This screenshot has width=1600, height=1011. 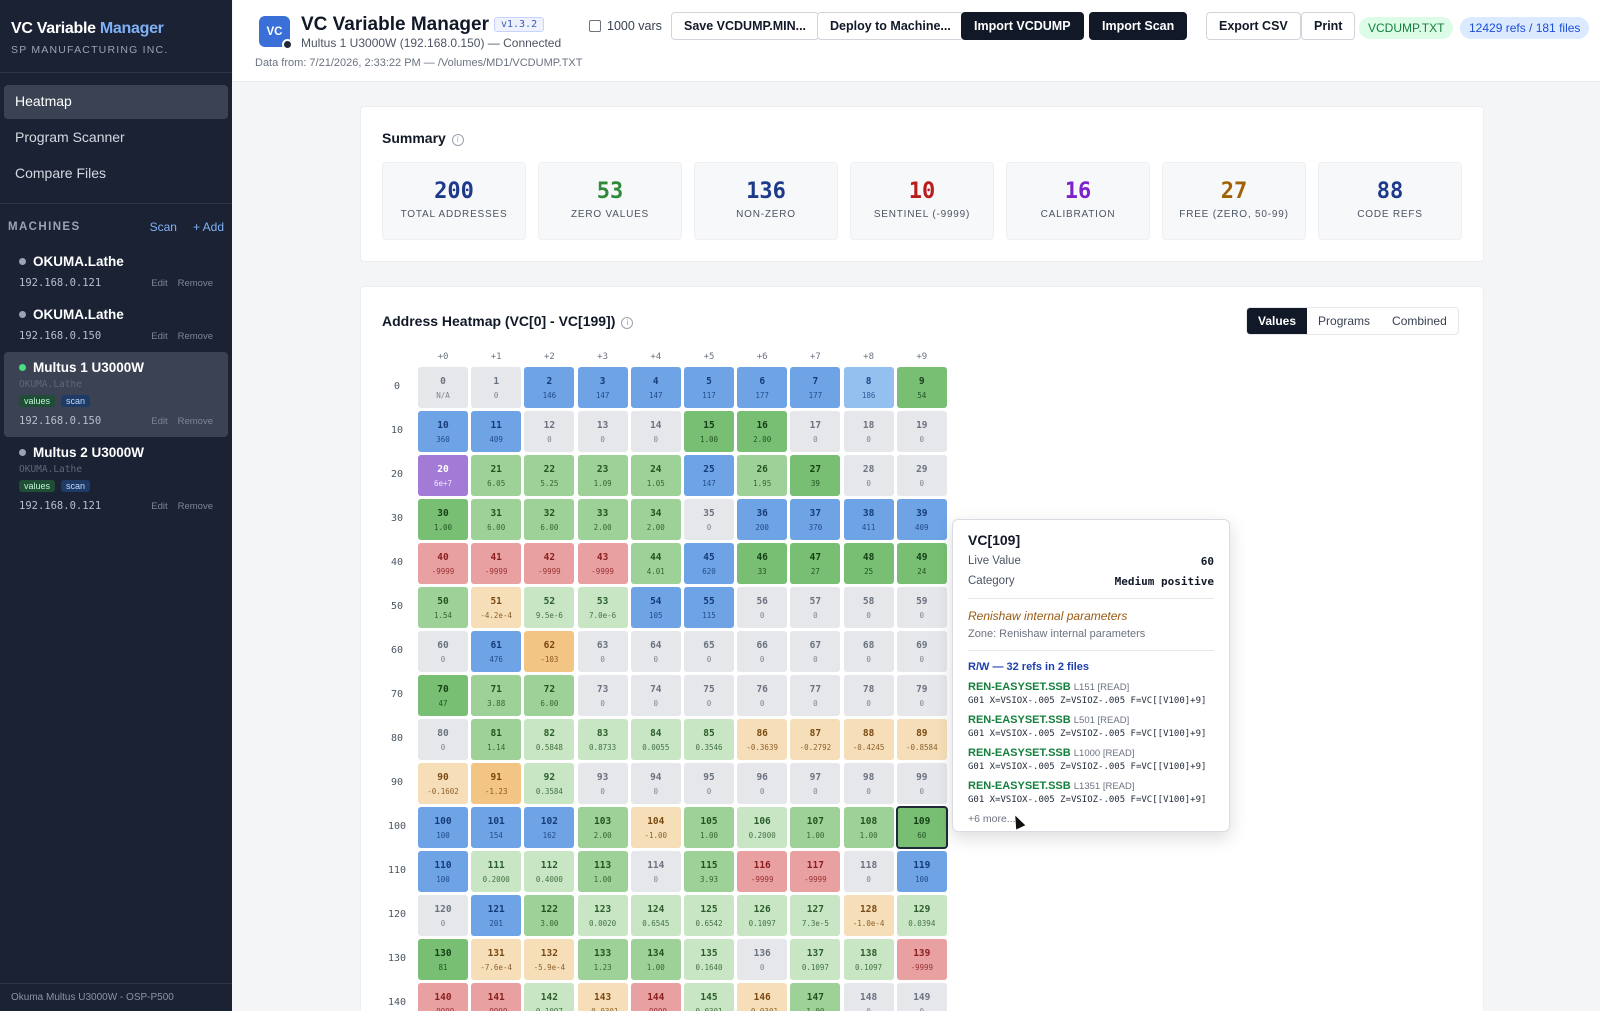 What do you see at coordinates (549, 739) in the screenshot?
I see `heatmap-cell: 82 0.5848` at bounding box center [549, 739].